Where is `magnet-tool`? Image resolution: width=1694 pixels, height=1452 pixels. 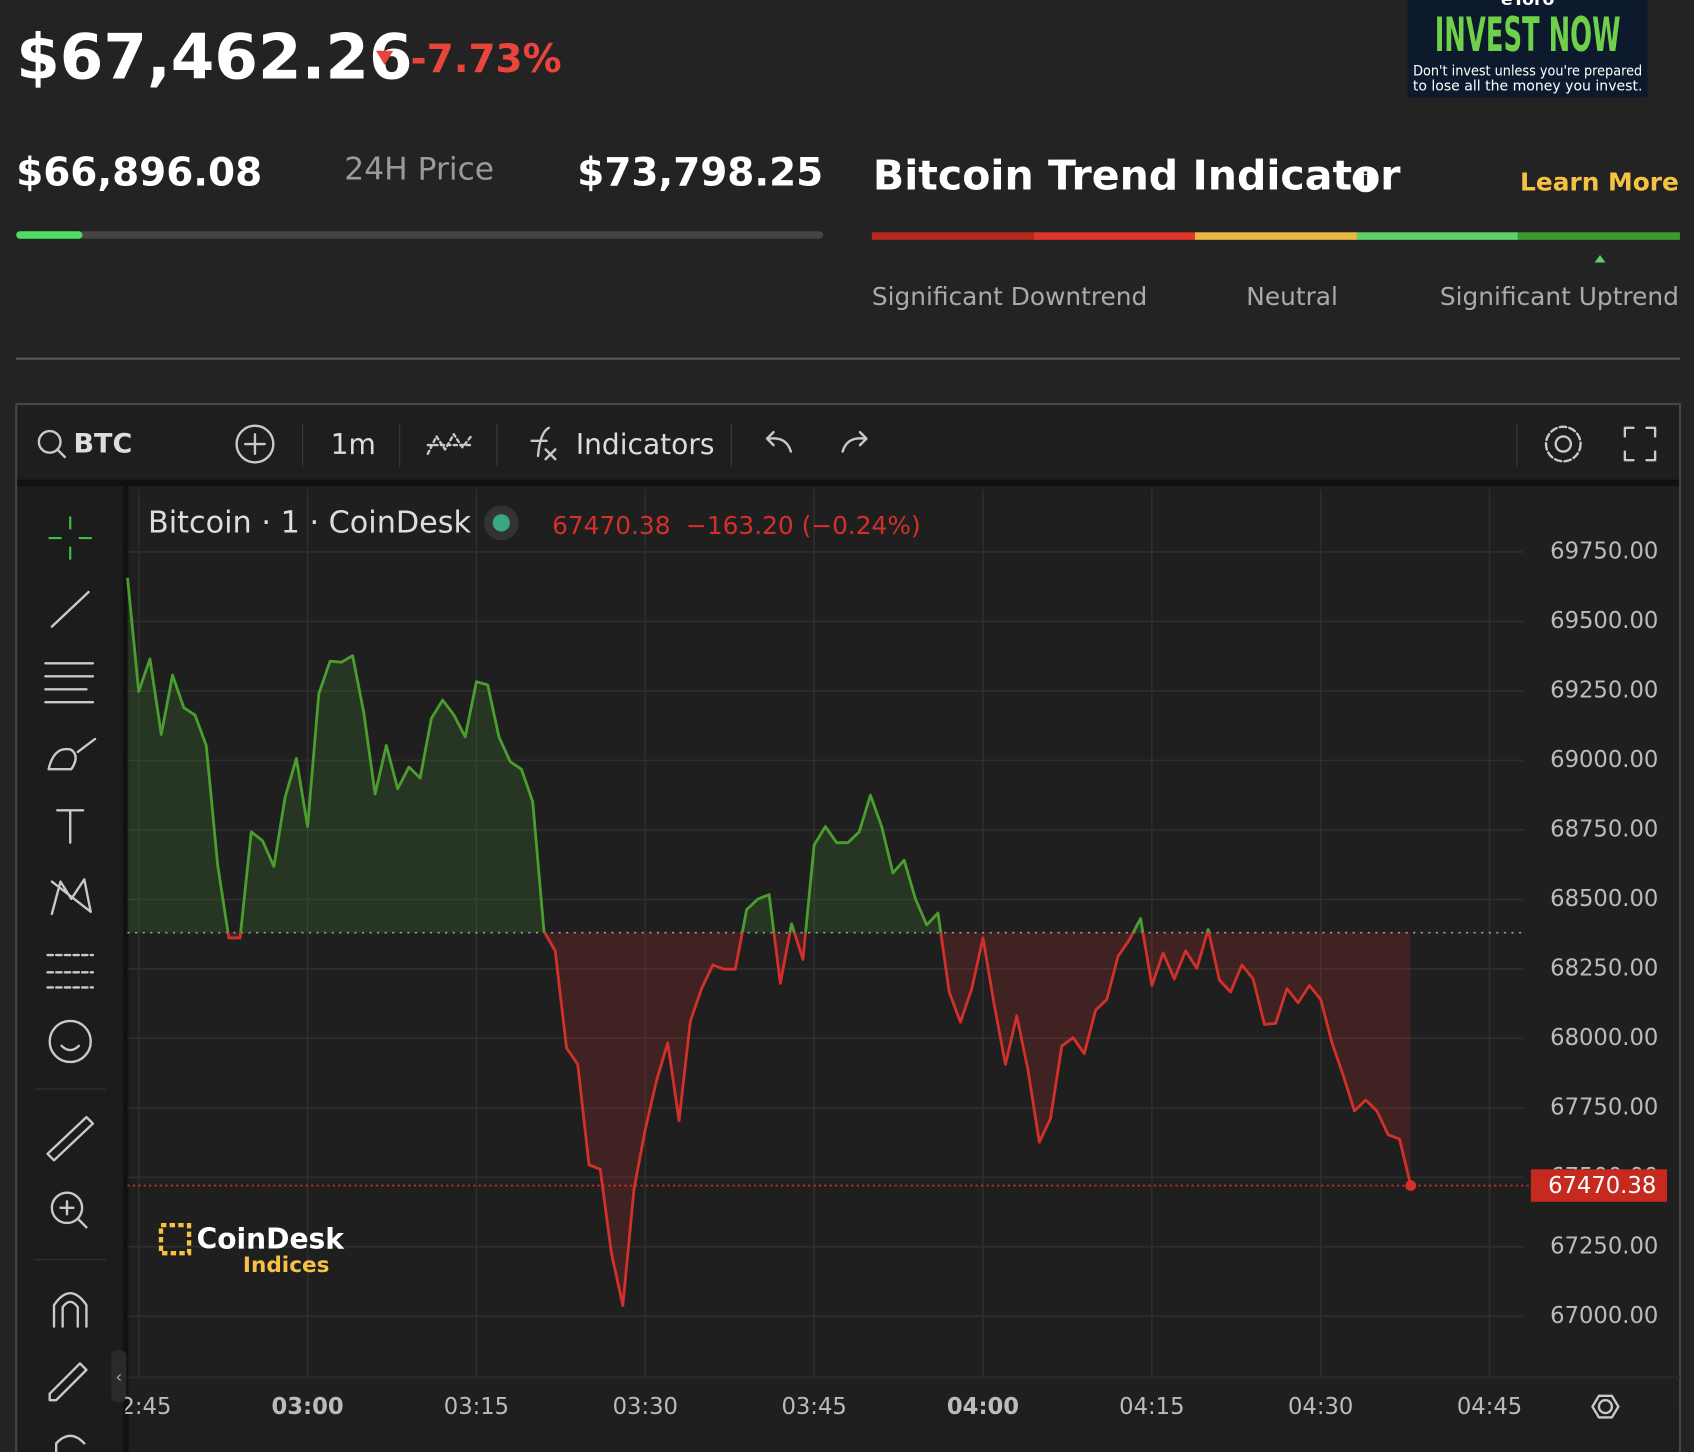
magnet-tool is located at coordinates (70, 1310).